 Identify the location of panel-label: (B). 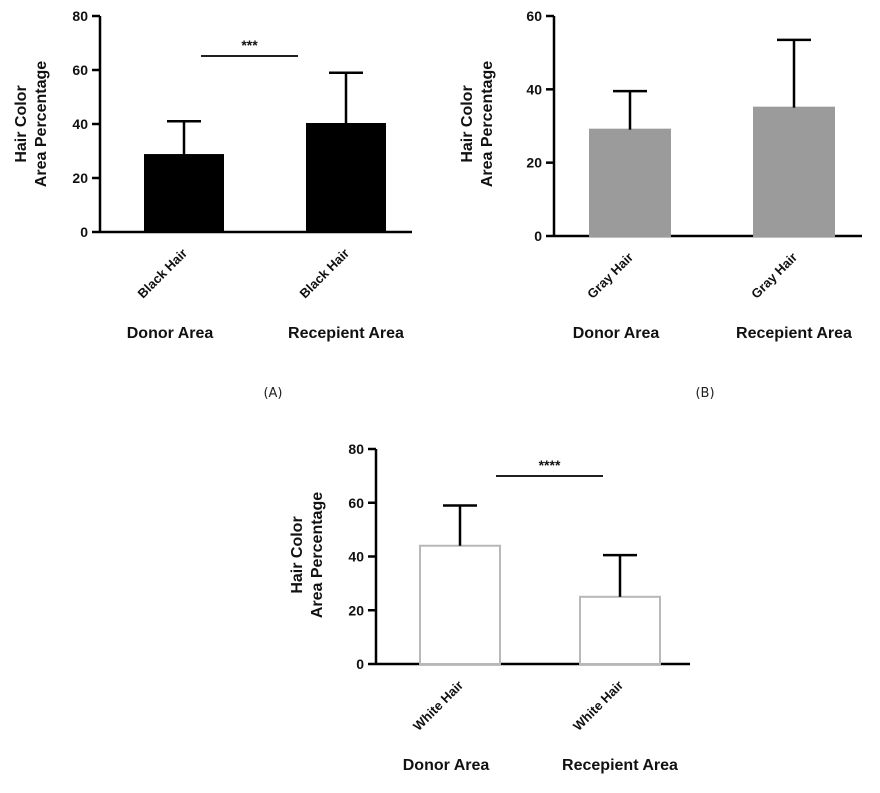
(704, 393).